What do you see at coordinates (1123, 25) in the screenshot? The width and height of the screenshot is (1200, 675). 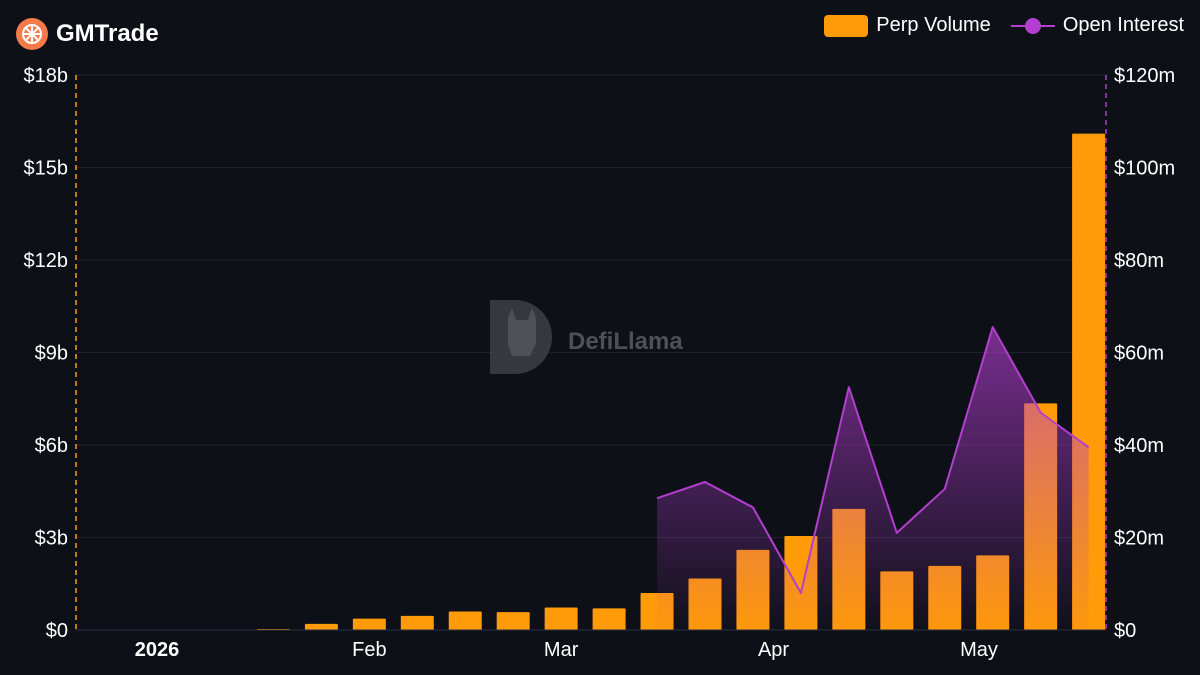 I see `legend-label-open-interest: Open Interest` at bounding box center [1123, 25].